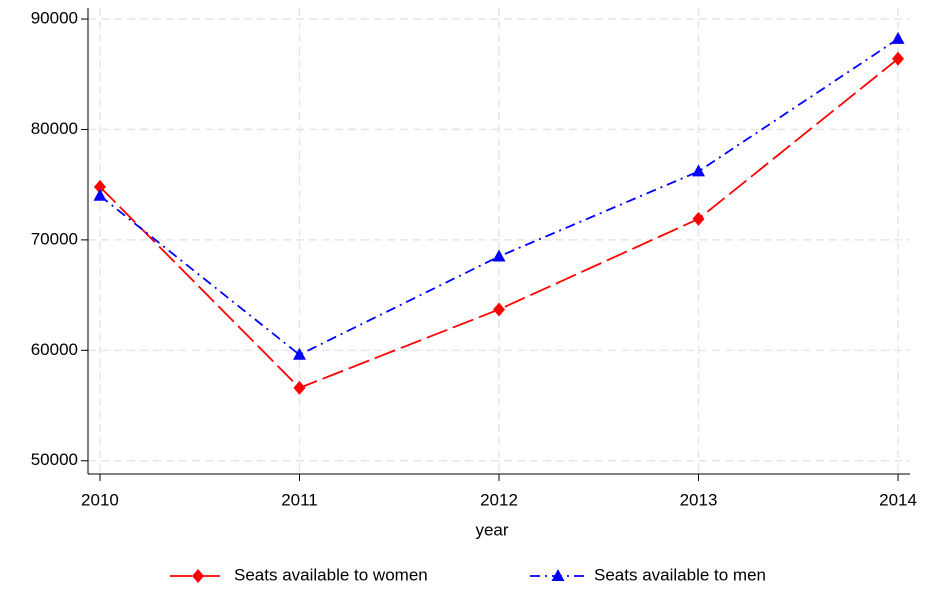 Image resolution: width=925 pixels, height=591 pixels. Describe the element at coordinates (299, 499) in the screenshot. I see `x-tick-label: 2011` at that location.